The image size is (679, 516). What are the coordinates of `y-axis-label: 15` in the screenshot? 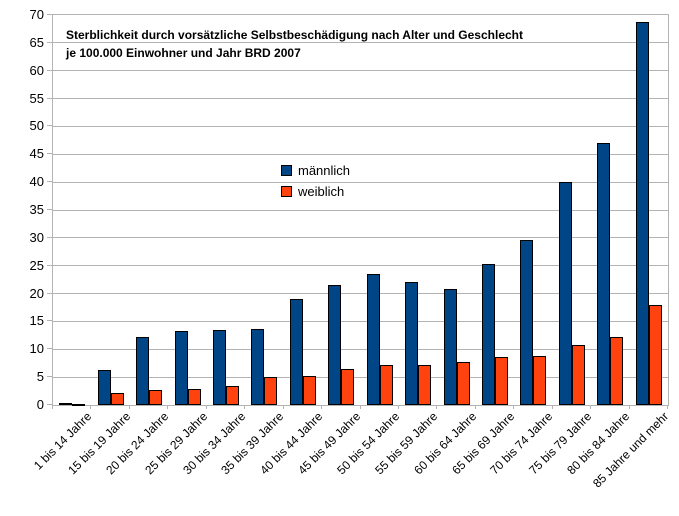 It's located at (36, 321).